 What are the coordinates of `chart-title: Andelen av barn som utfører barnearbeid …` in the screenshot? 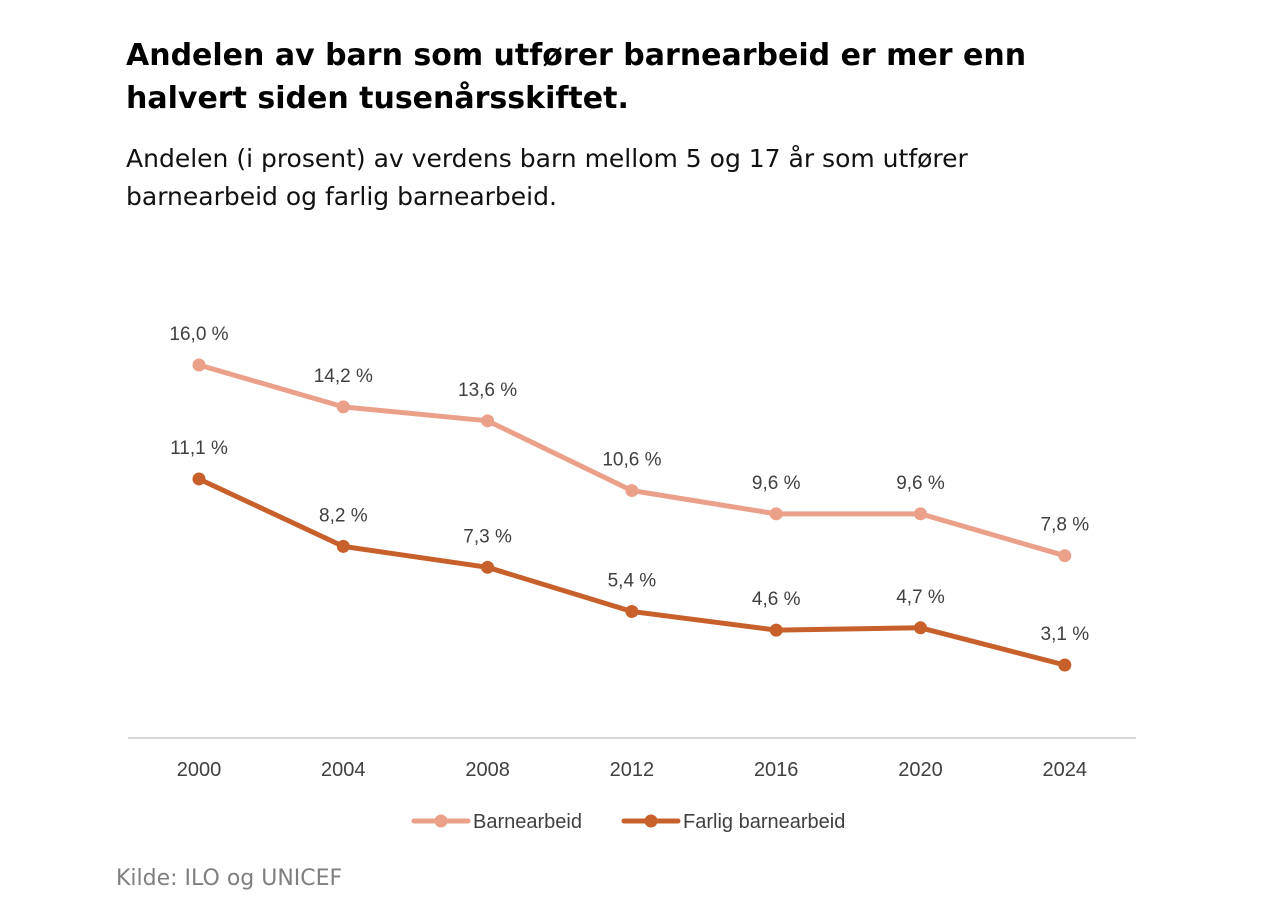 It's located at (576, 77).